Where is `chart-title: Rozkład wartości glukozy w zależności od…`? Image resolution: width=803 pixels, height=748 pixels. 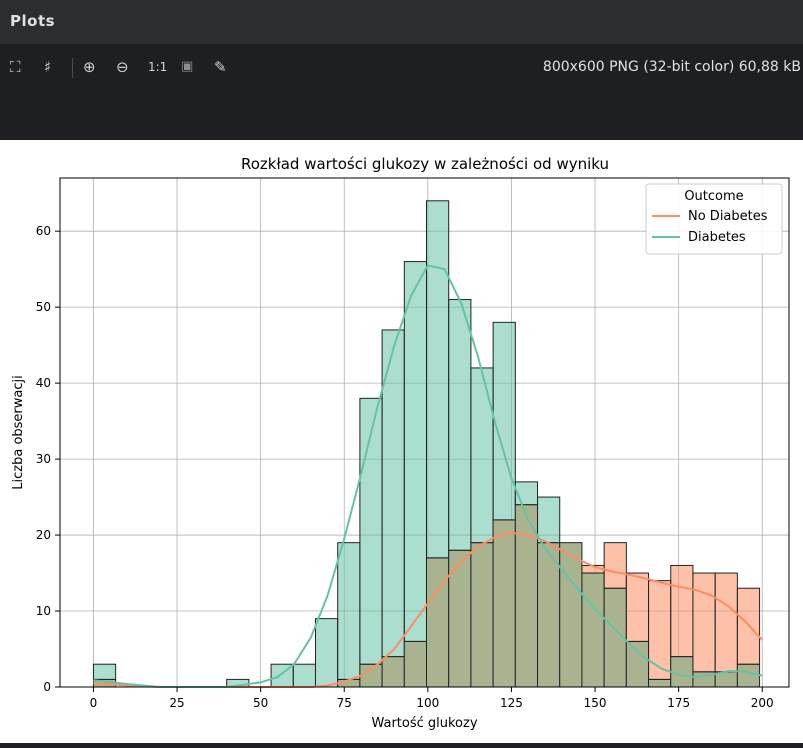 chart-title: Rozkład wartości glukozy w zależności od… is located at coordinates (425, 164).